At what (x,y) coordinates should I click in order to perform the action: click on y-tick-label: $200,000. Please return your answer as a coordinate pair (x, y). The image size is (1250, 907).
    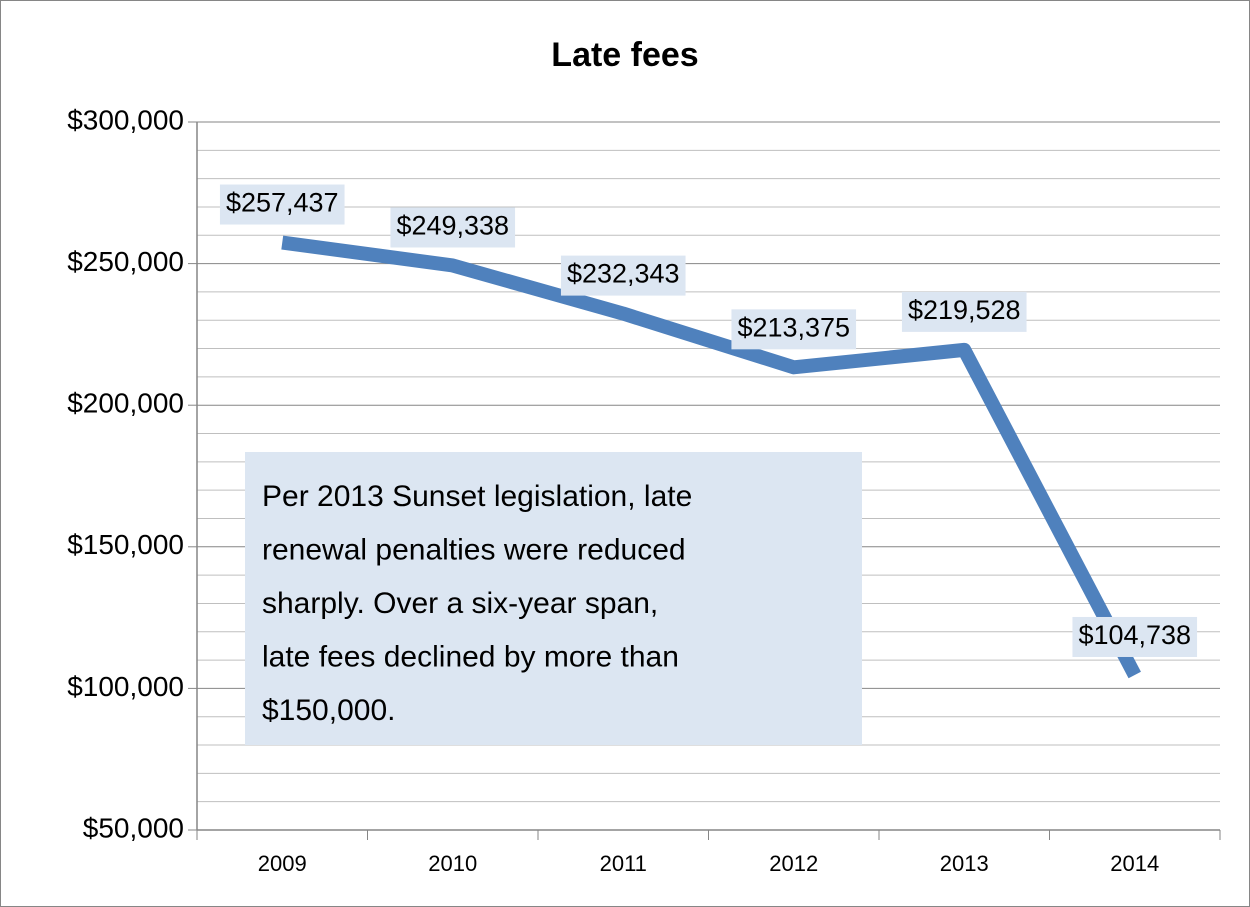
    Looking at the image, I should click on (125, 403).